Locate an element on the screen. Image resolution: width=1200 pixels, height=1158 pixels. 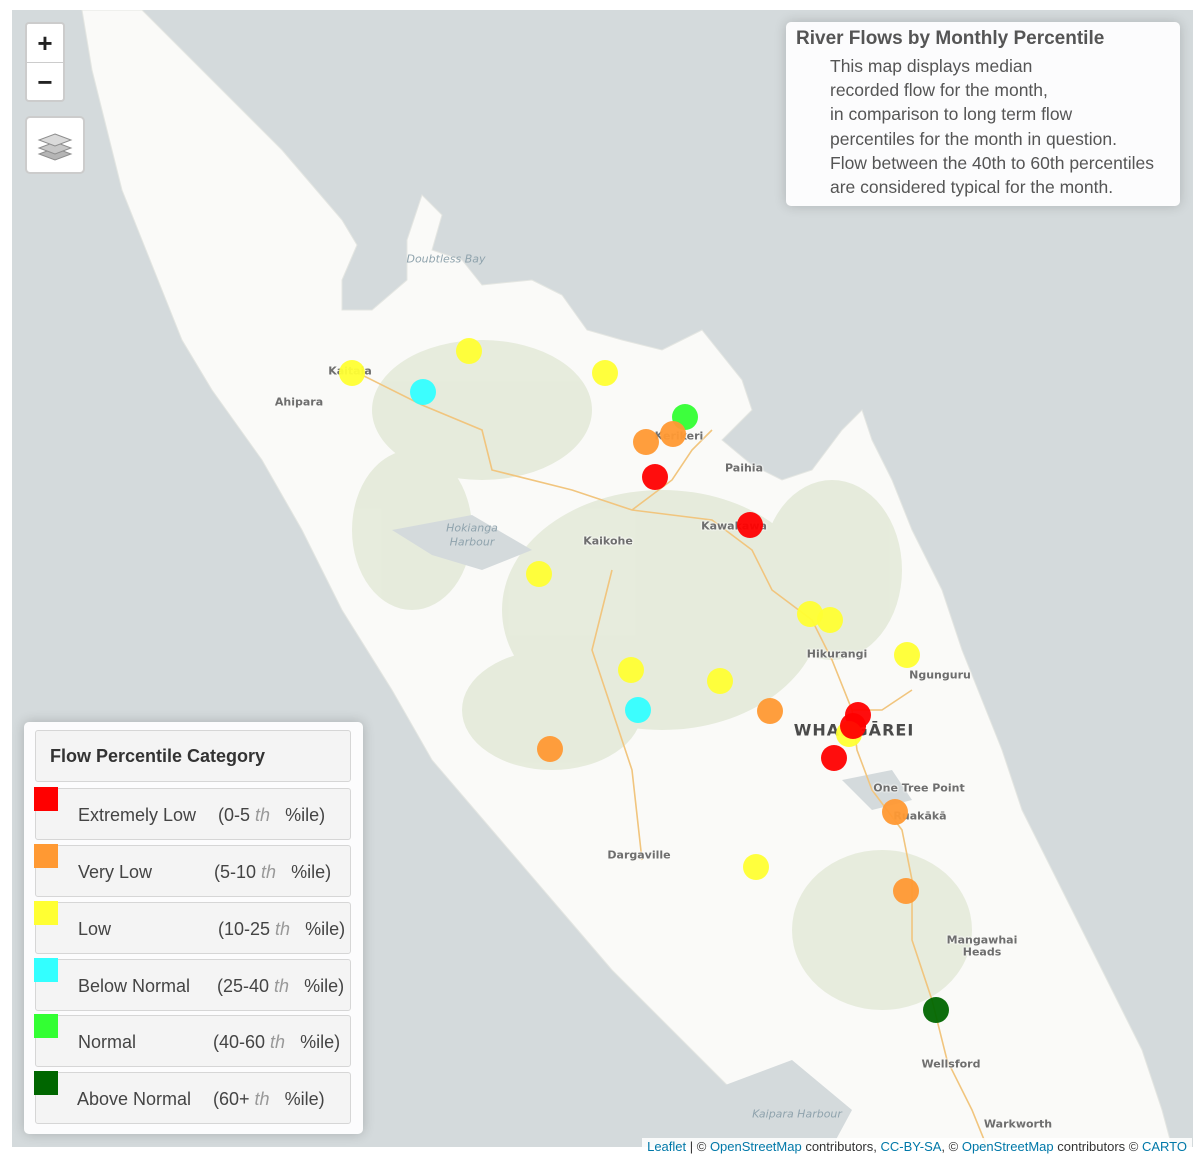
legend-label: Below Normal is located at coordinates (134, 986).